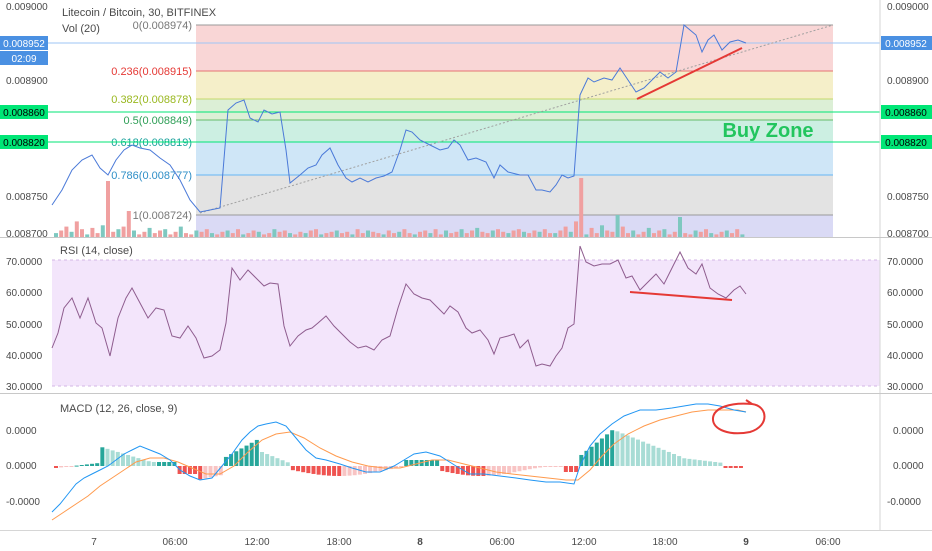 This screenshot has height=551, width=932. I want to click on macd-left-tick-2: -0.0000, so click(23, 502).